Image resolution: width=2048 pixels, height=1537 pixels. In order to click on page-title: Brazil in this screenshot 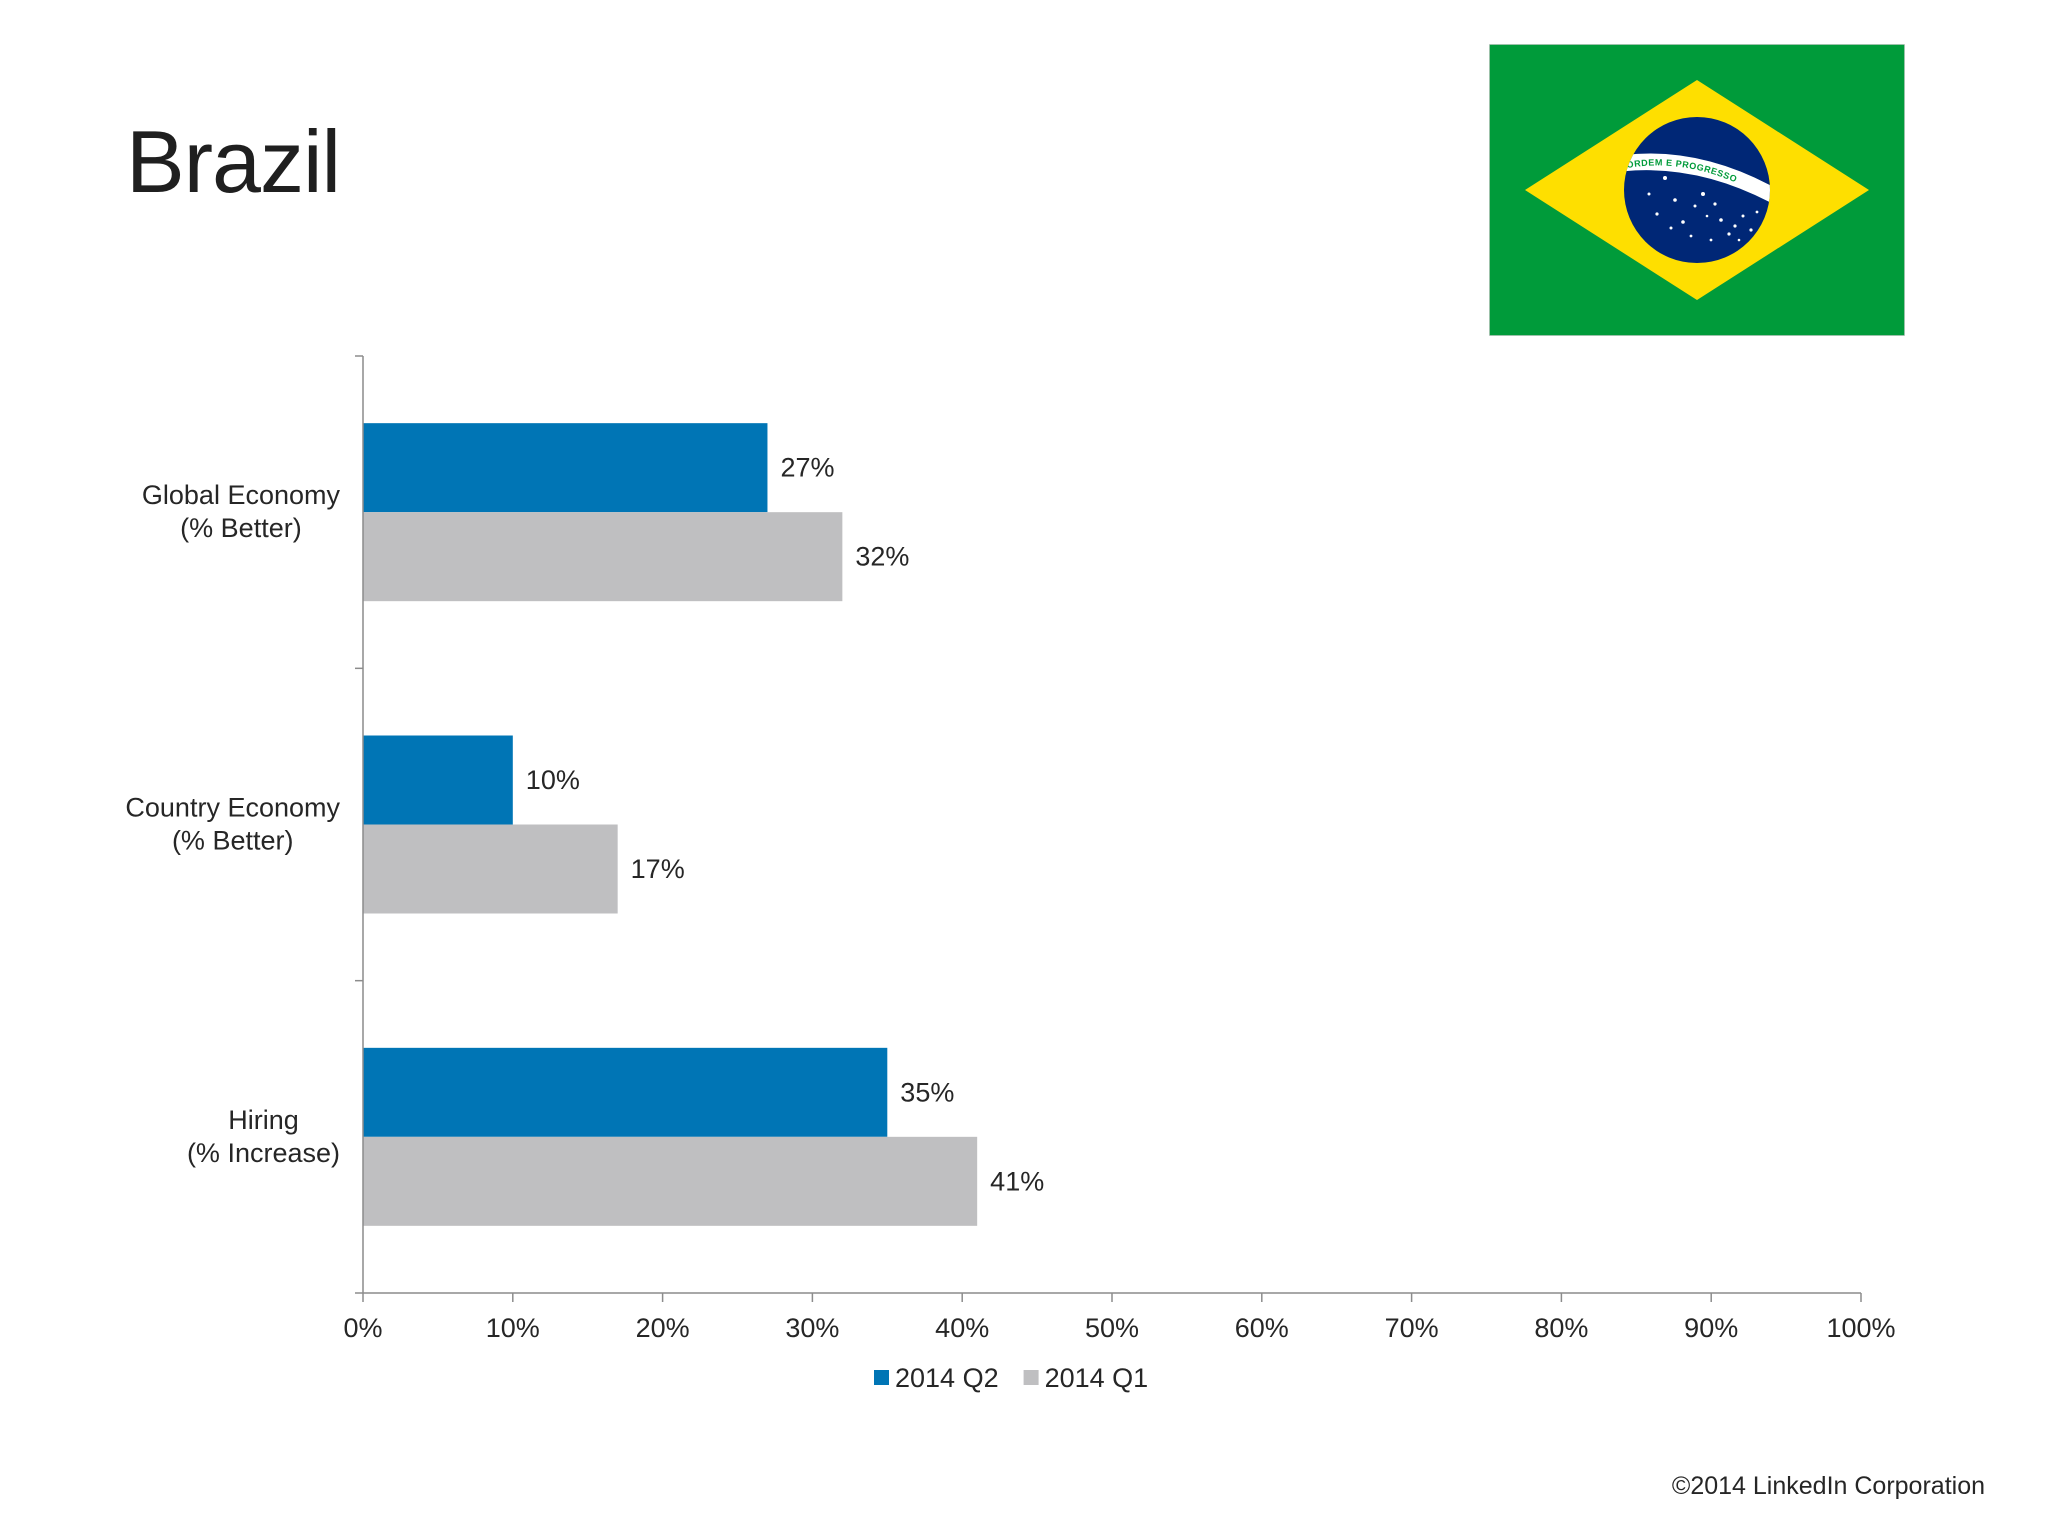, I will do `click(233, 161)`.